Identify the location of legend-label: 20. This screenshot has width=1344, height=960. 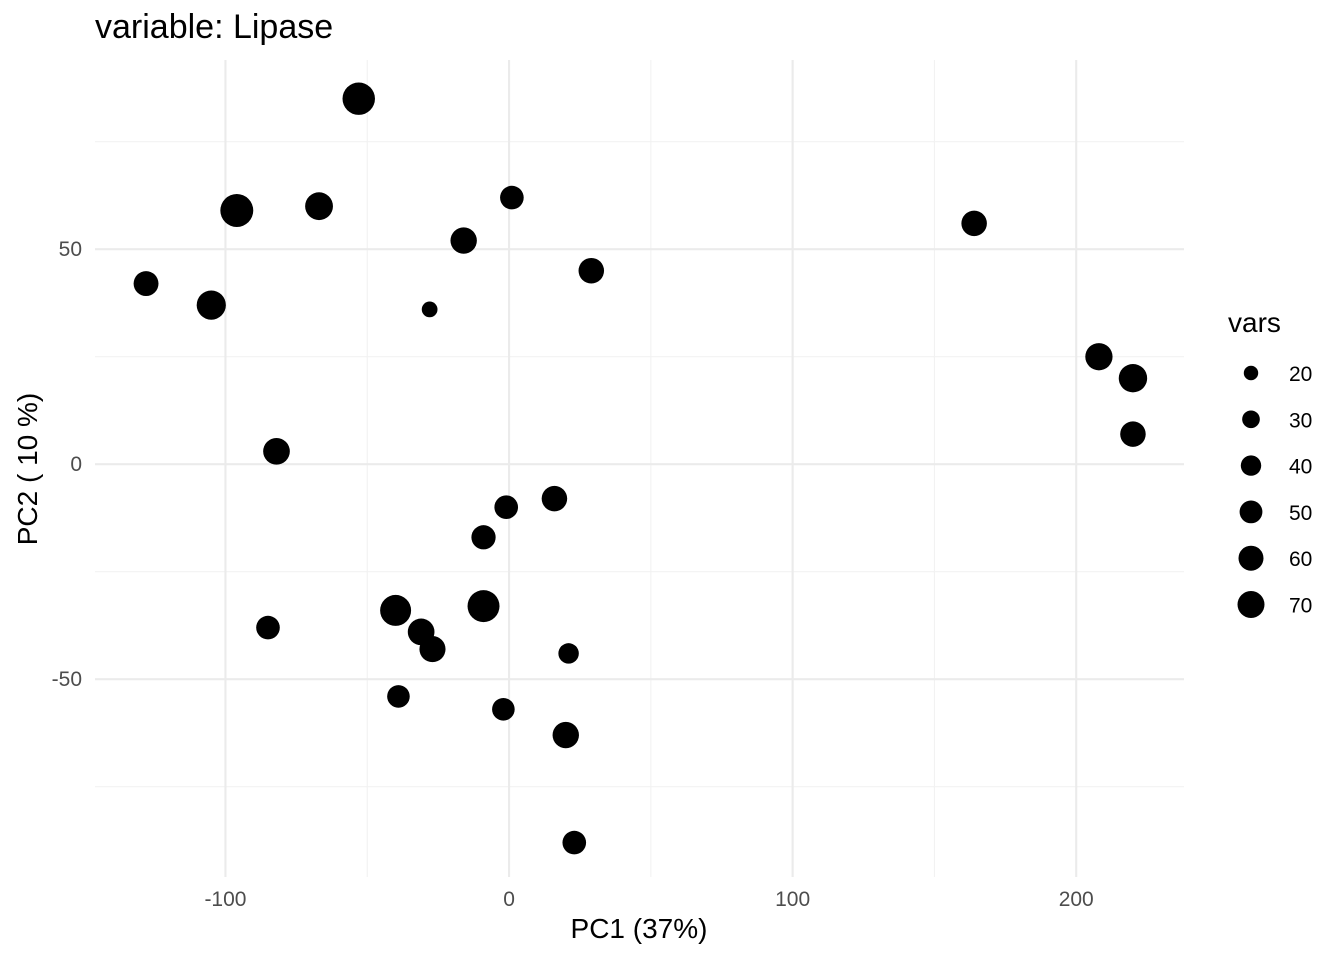
(1300, 374).